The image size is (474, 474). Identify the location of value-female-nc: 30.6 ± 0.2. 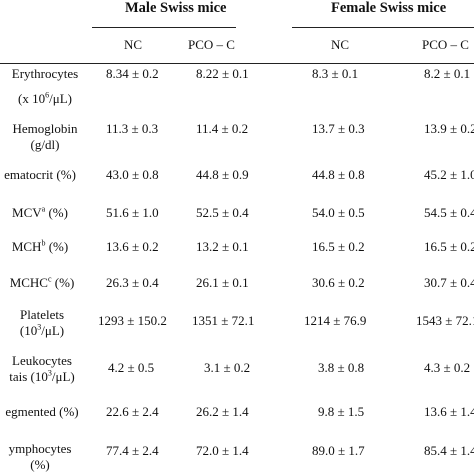
(338, 282).